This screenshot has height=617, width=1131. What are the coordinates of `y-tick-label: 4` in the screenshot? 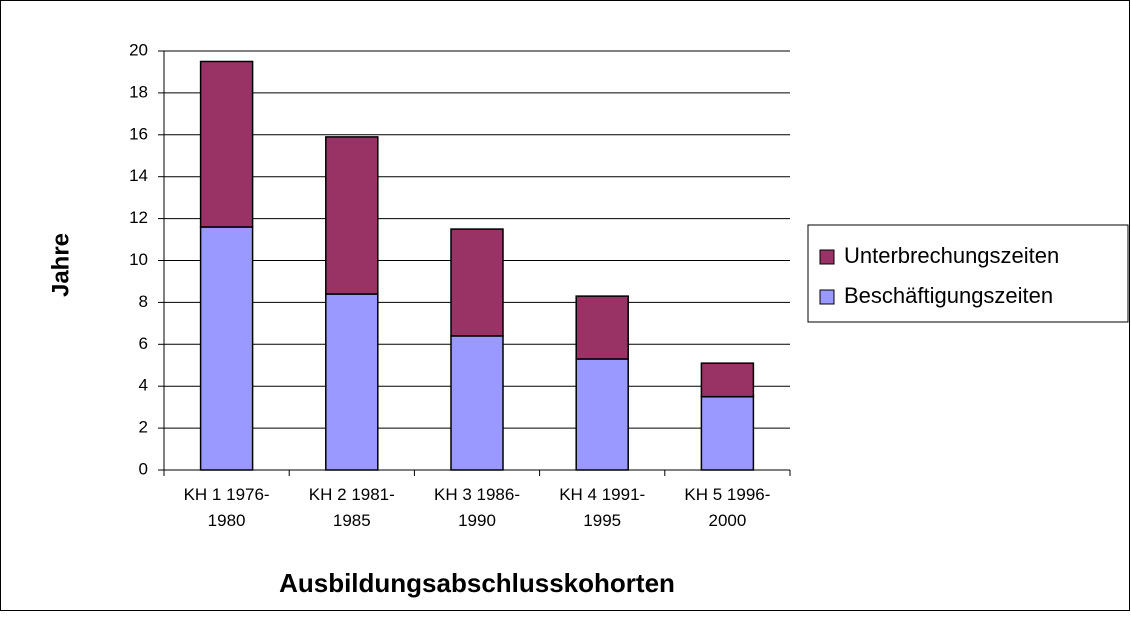 It's located at (143, 385).